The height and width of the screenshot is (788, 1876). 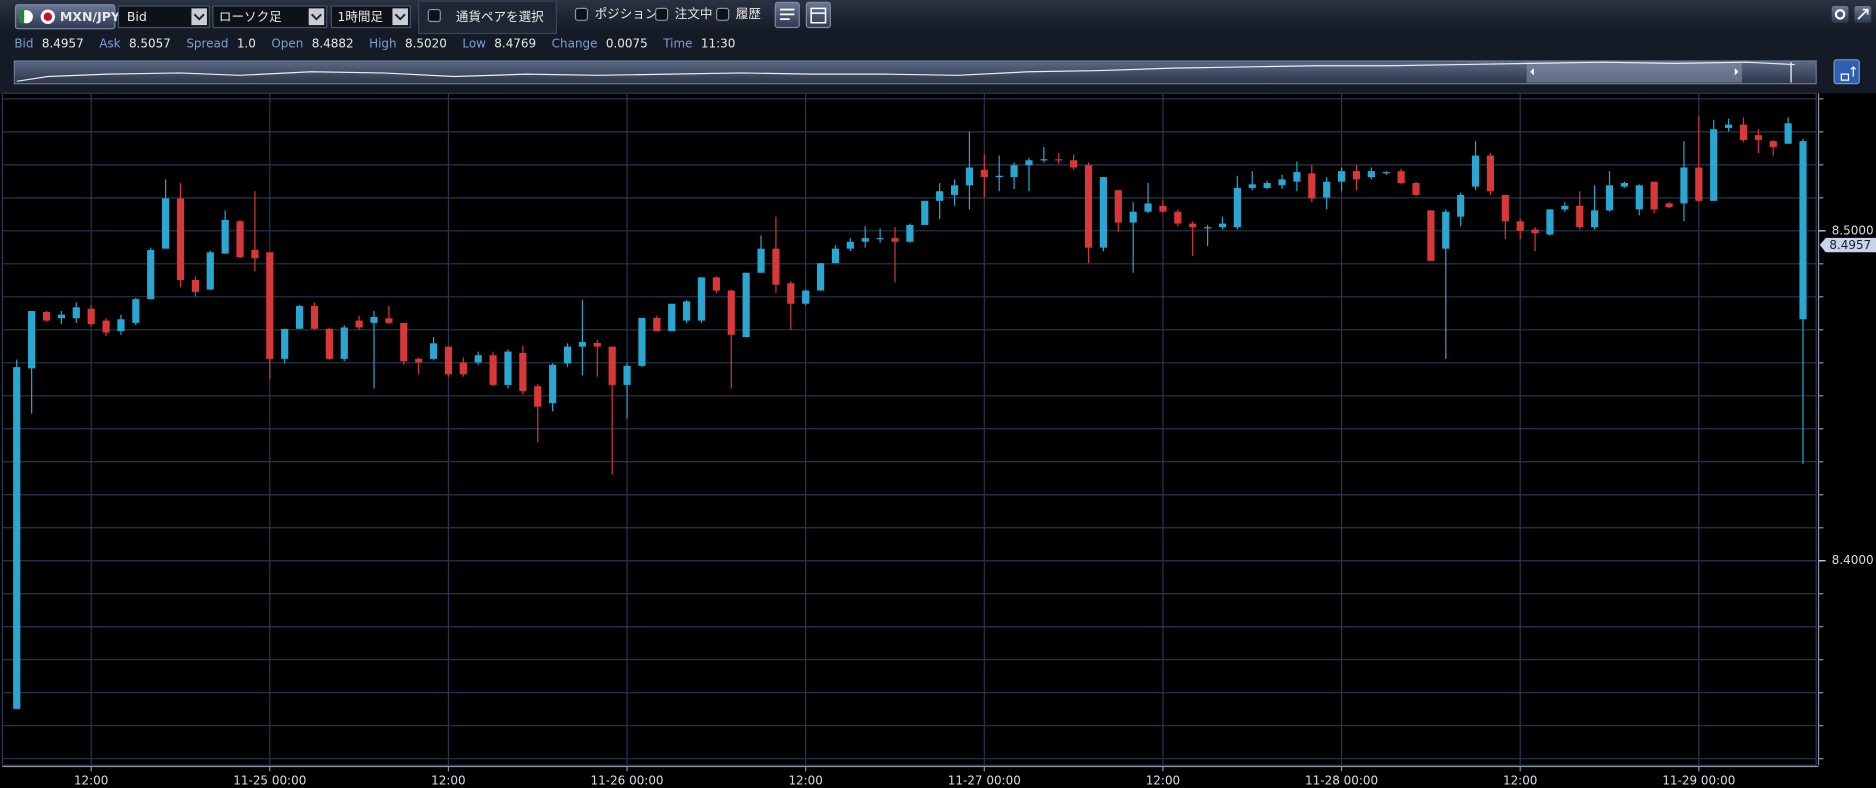 I want to click on x-tick-label: 11-25 00:00, so click(x=269, y=780).